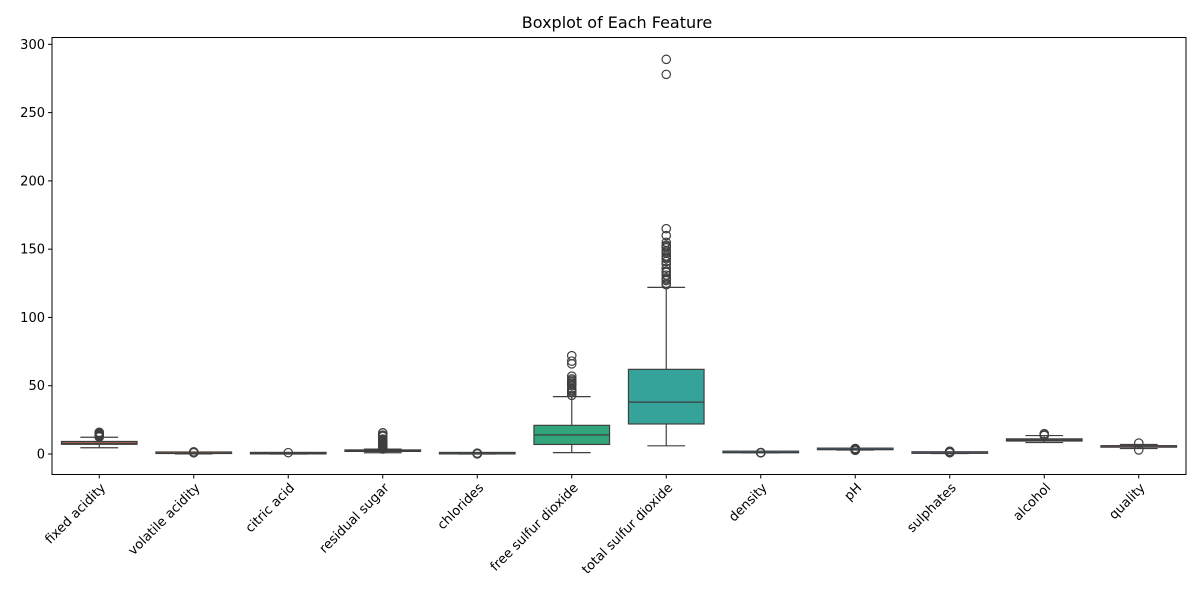 This screenshot has width=1200, height=600. I want to click on x-tick-label: density, so click(748, 503).